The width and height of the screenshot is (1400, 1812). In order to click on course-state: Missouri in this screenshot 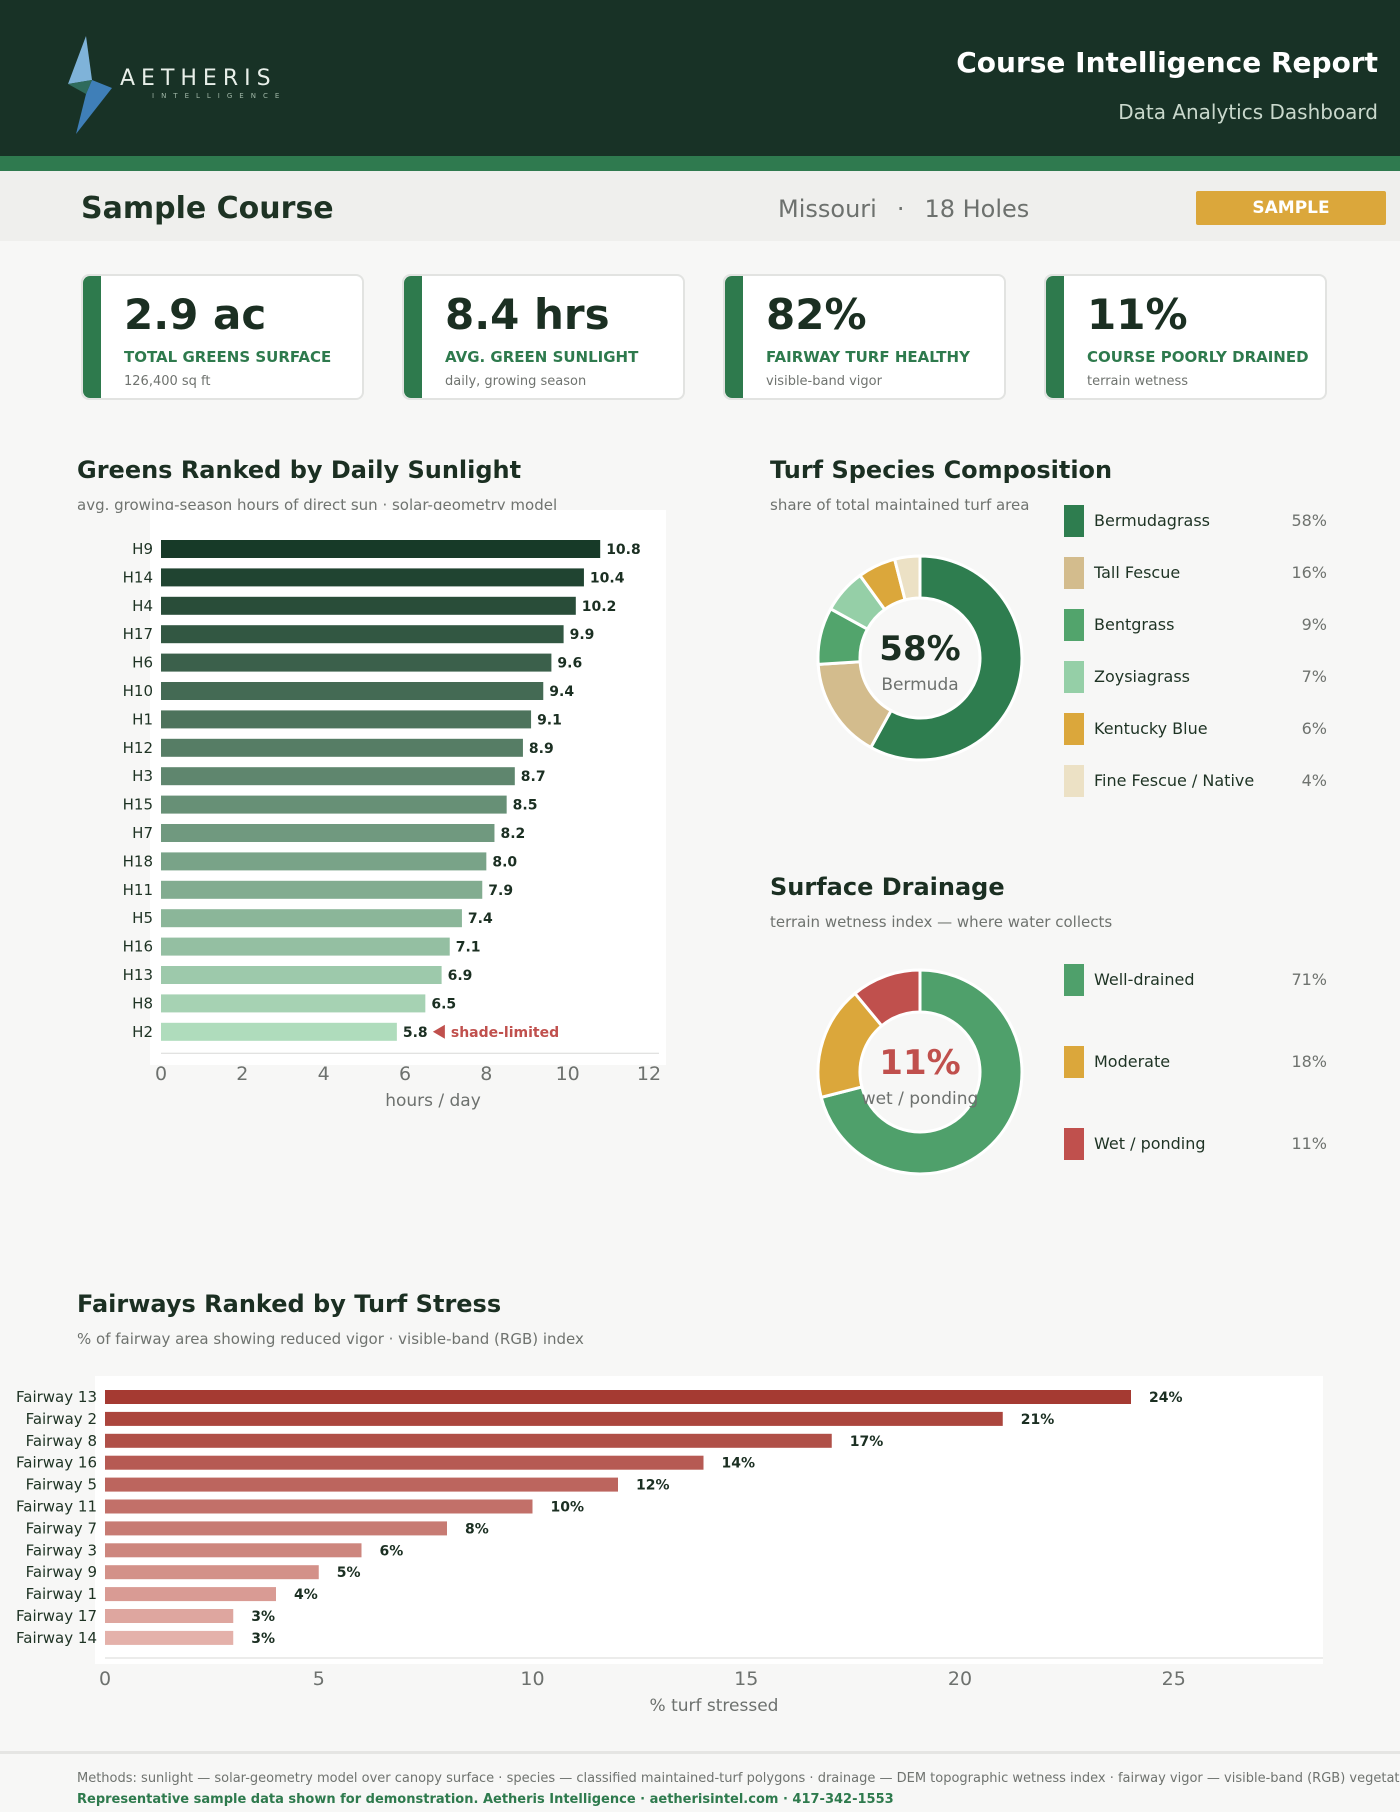, I will do `click(827, 209)`.